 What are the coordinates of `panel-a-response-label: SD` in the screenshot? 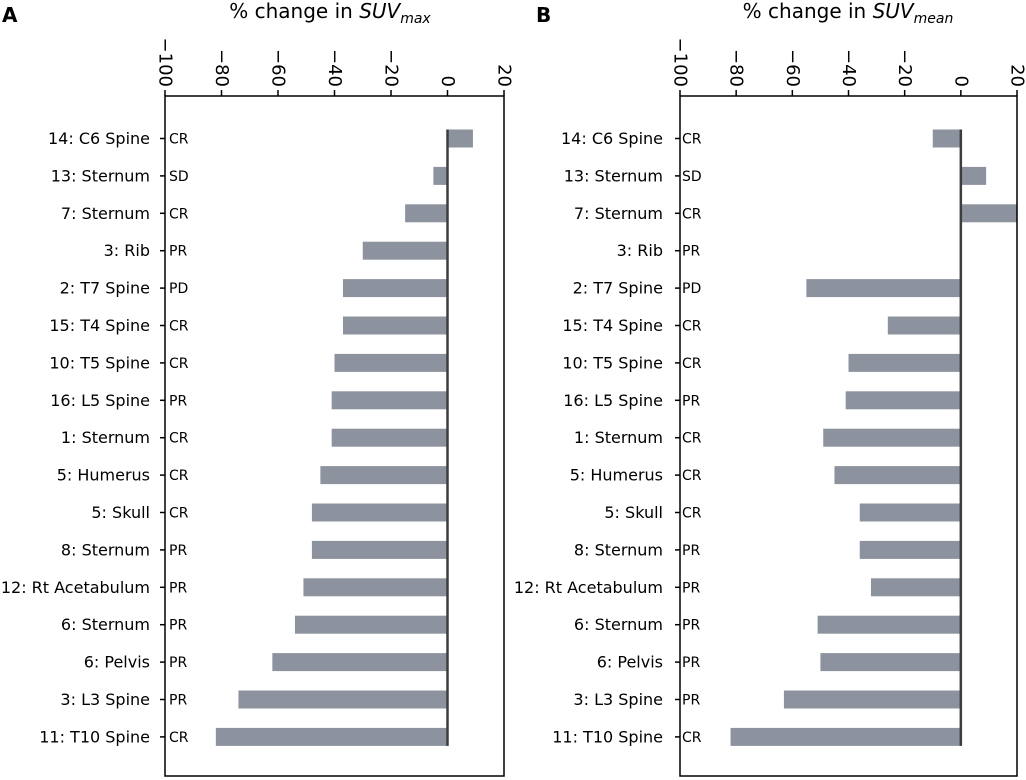 It's located at (179, 177).